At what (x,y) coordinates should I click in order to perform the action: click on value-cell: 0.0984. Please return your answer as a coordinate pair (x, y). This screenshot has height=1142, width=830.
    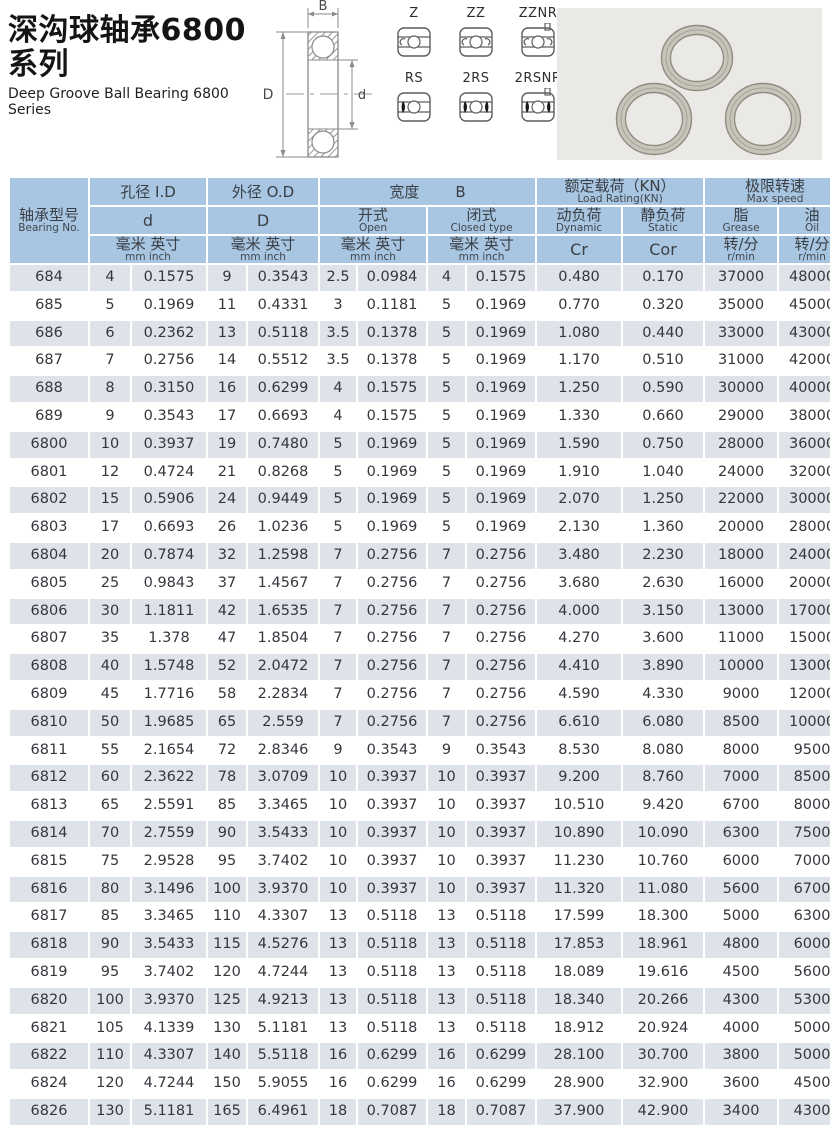
    Looking at the image, I should click on (392, 278).